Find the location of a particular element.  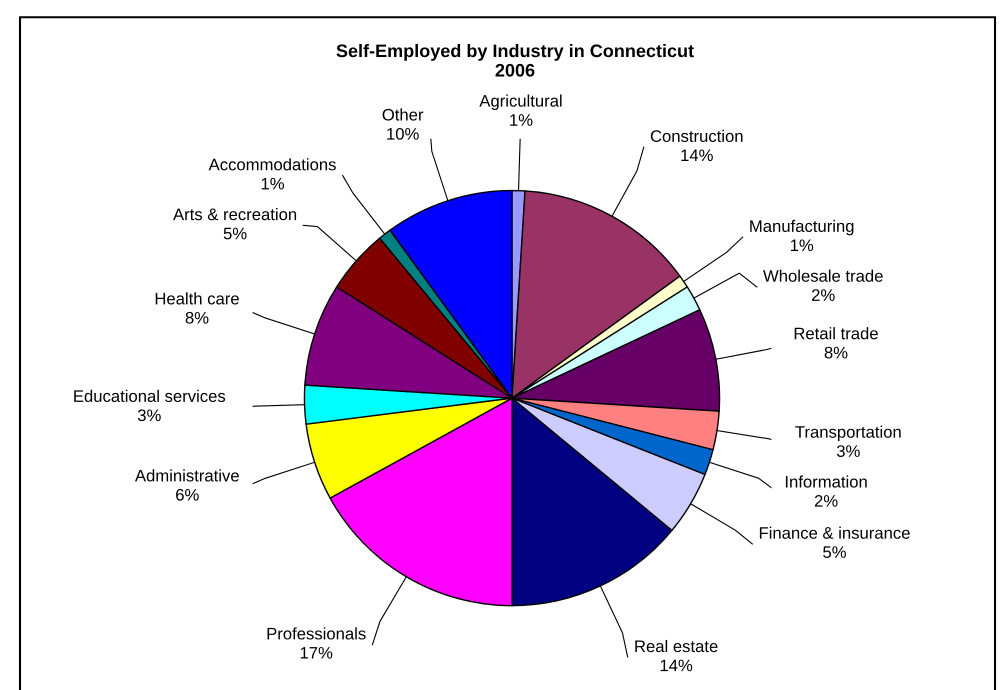

slice-label: Construction is located at coordinates (696, 136).